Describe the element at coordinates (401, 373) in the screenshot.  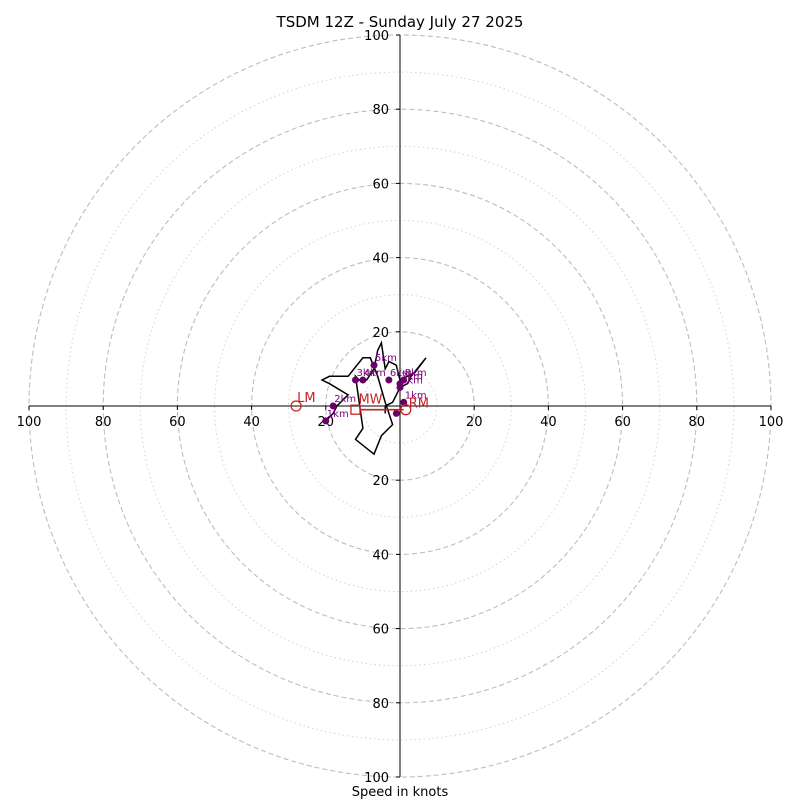
I see `height-label: 6km` at that location.